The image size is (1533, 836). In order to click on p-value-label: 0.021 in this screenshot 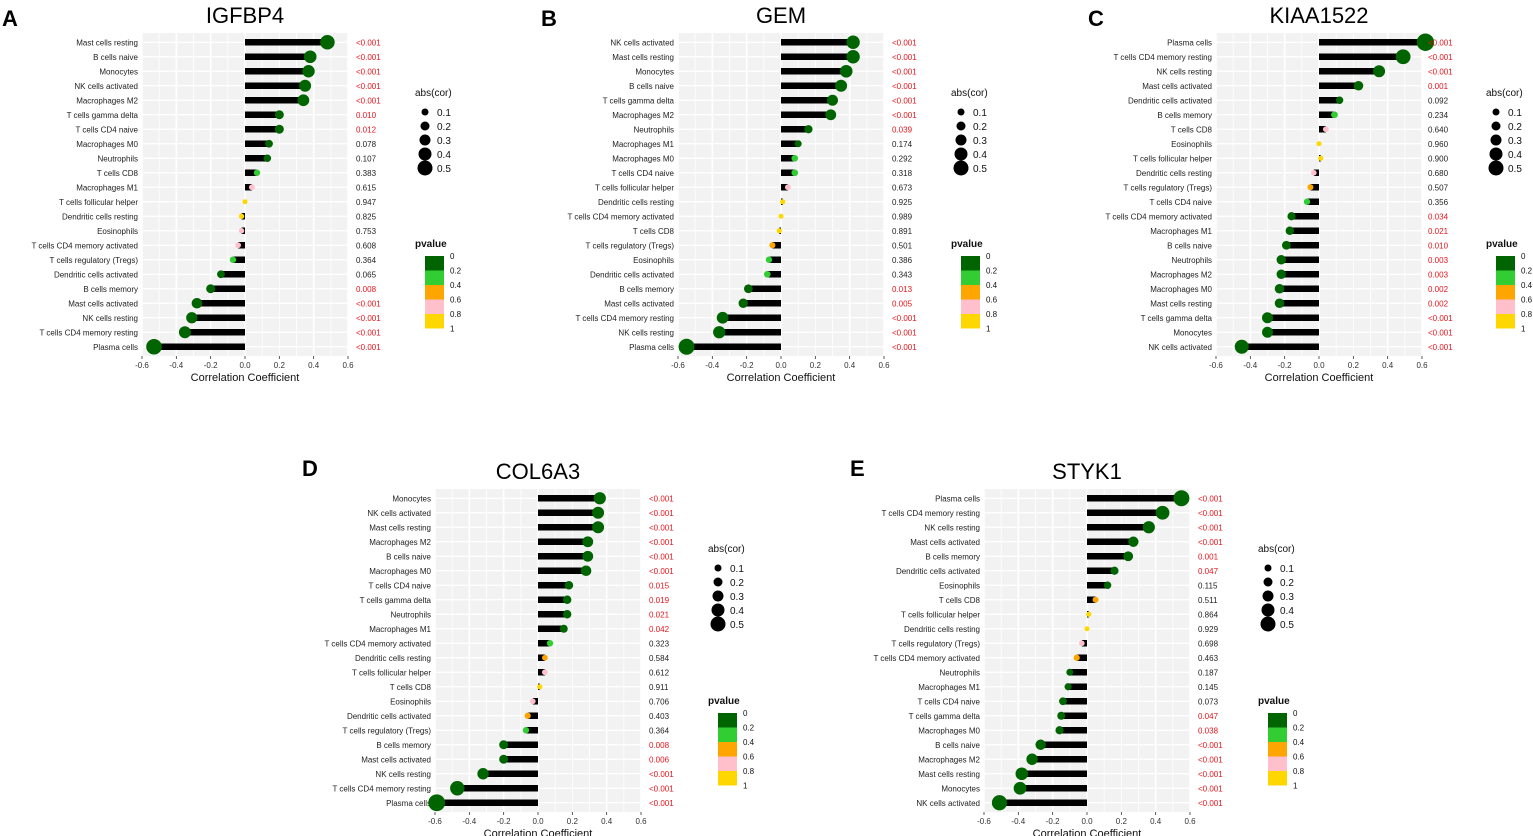, I will do `click(1438, 231)`.